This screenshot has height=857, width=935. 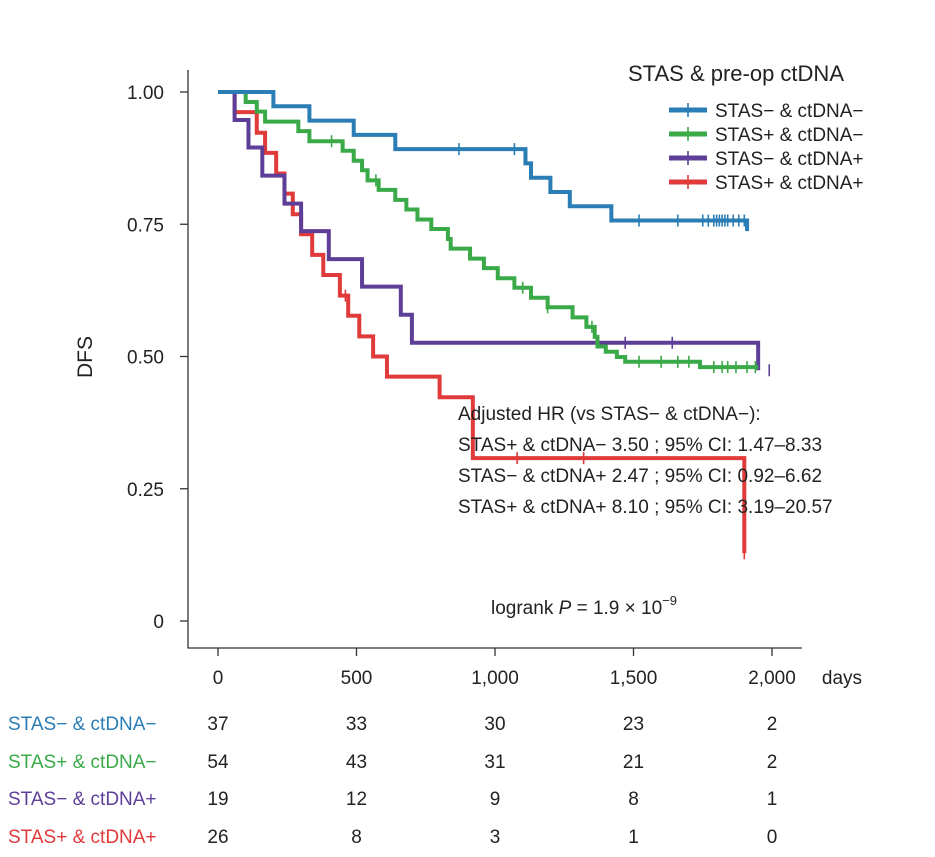 I want to click on risk-row: STAS+ & ctDNA+ 26 8 3 1 0, so click(x=467, y=842).